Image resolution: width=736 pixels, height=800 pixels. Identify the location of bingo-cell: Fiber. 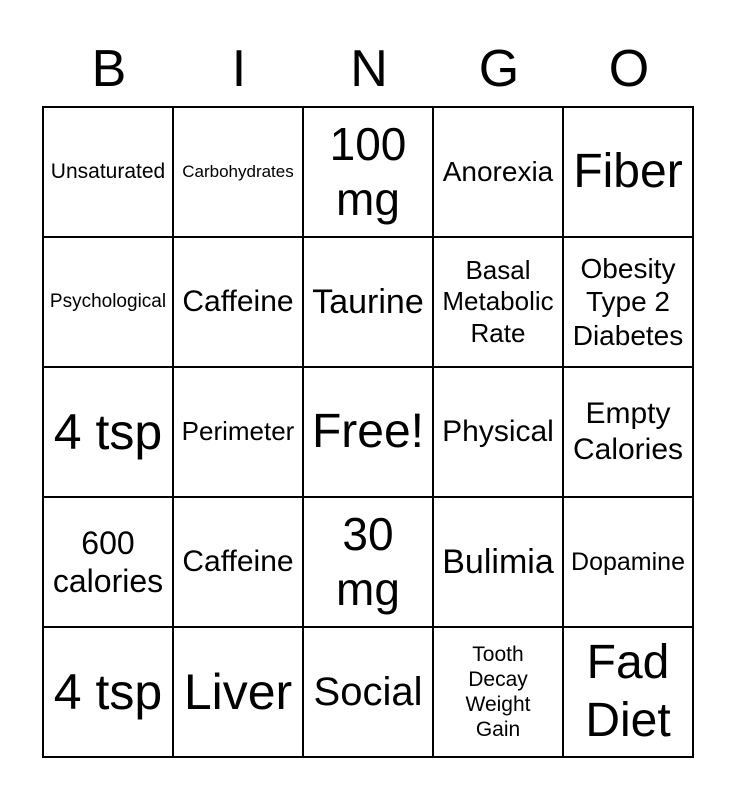
(629, 173).